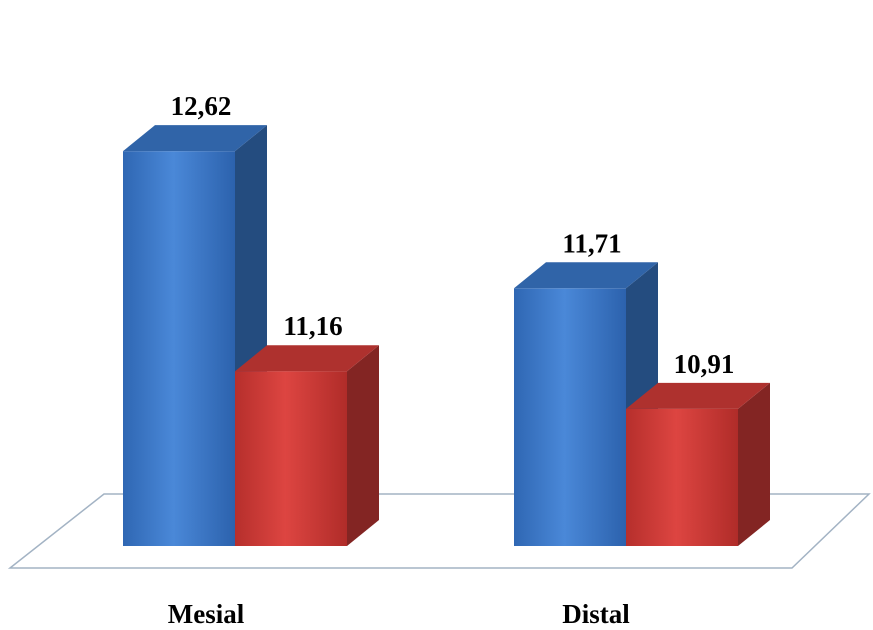 Image resolution: width=873 pixels, height=630 pixels. I want to click on category-label: Mesial, so click(206, 614).